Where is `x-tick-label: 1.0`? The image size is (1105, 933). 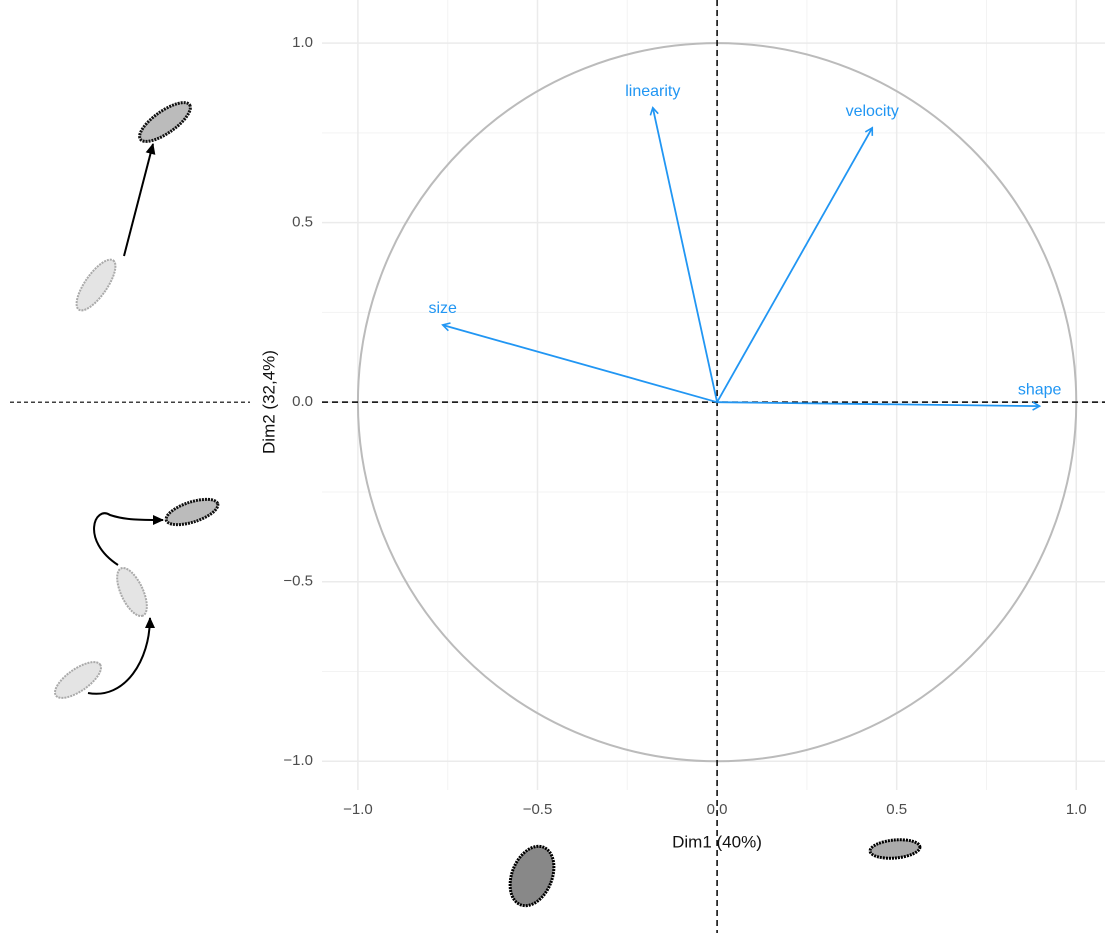
x-tick-label: 1.0 is located at coordinates (1076, 809).